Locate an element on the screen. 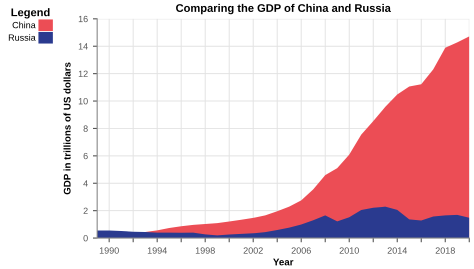  legend-title: Legend is located at coordinates (30, 13).